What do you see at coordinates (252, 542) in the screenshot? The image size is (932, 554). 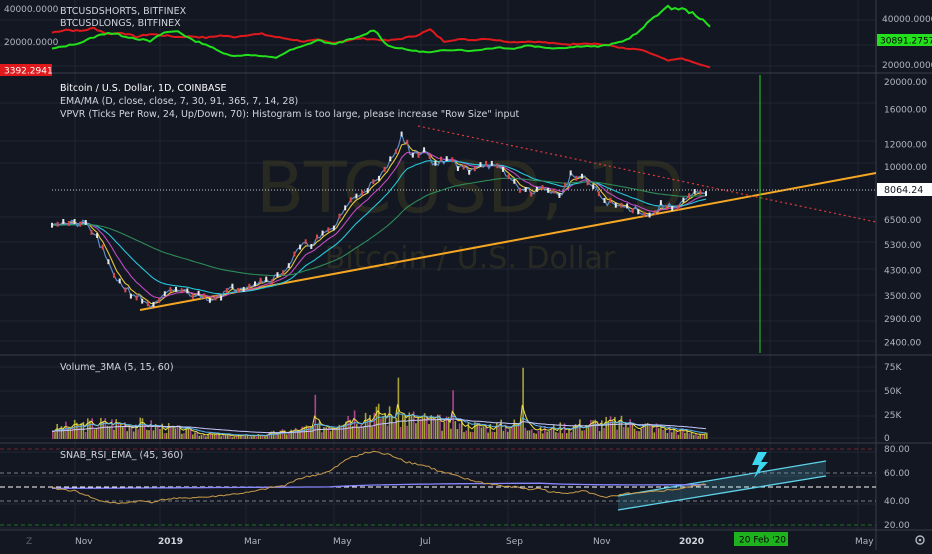 I see `x-tick: Mar` at bounding box center [252, 542].